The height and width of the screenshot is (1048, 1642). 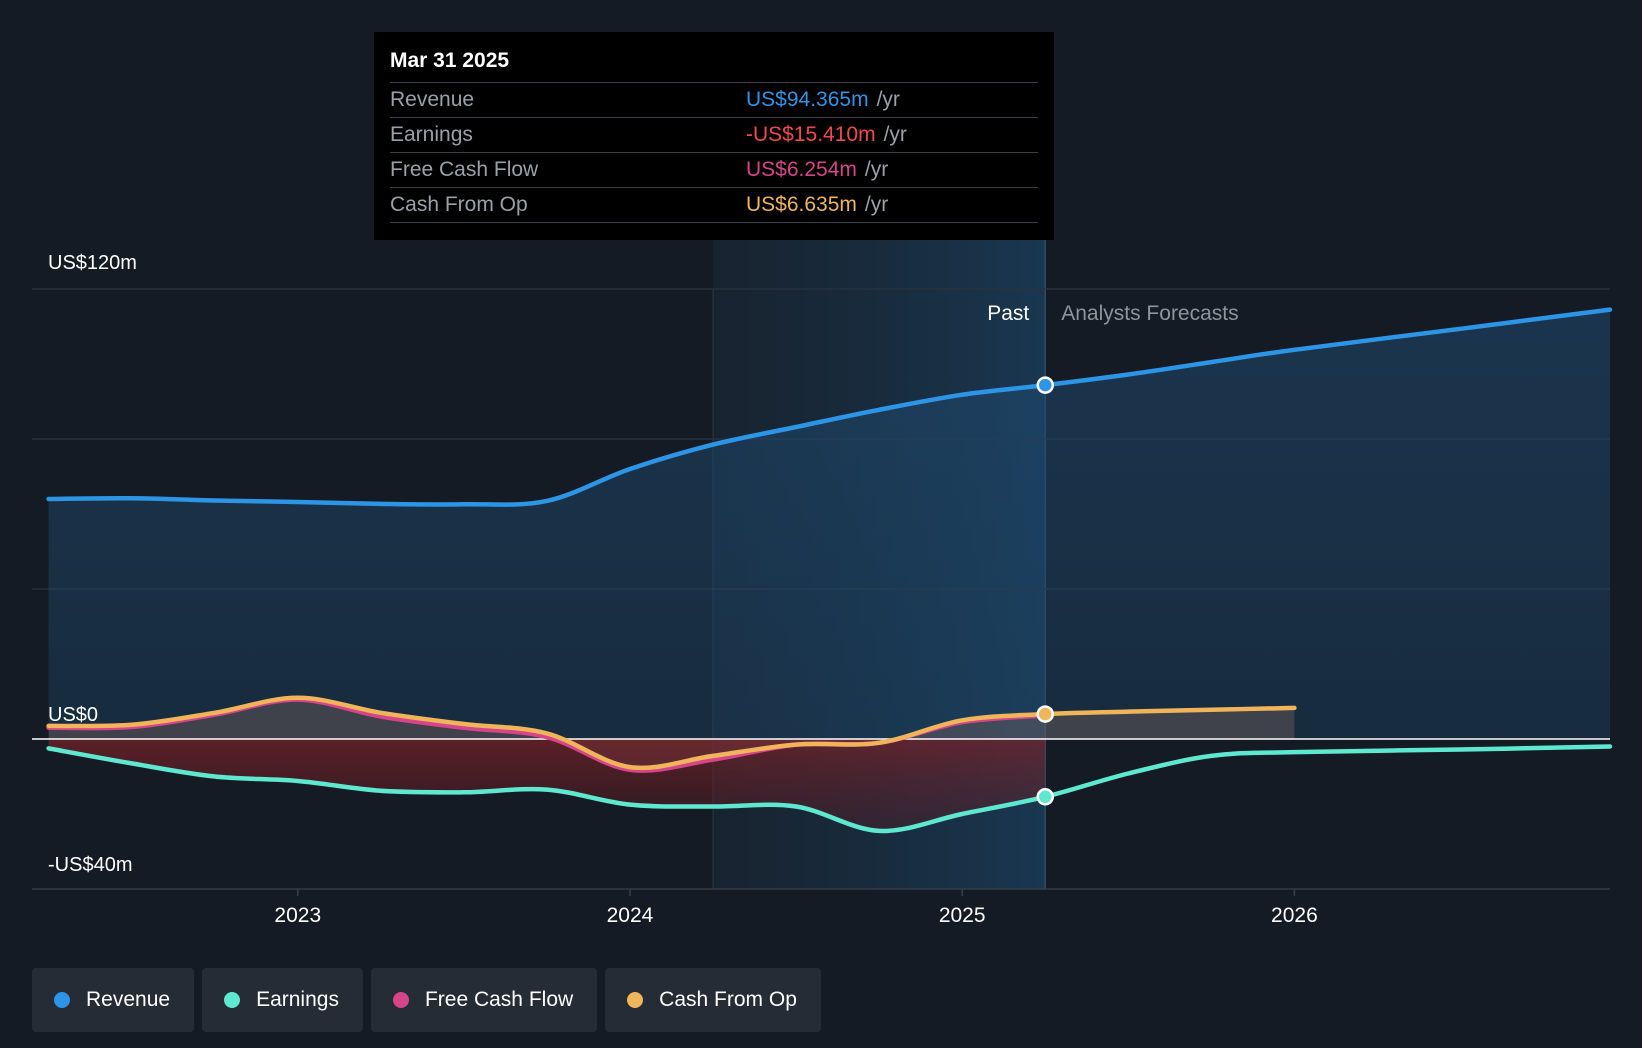 What do you see at coordinates (801, 169) in the screenshot?
I see `tooltip-value: US$6.254m` at bounding box center [801, 169].